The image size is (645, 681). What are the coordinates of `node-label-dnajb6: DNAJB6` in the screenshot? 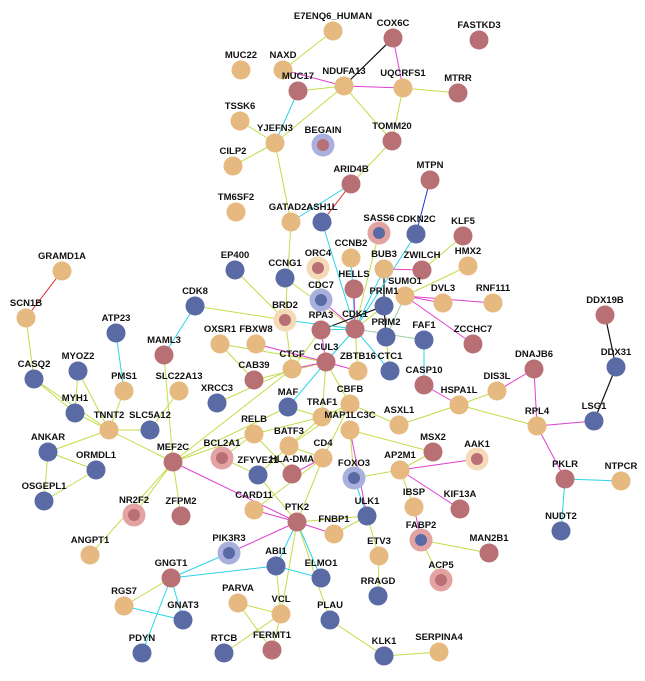 It's located at (534, 354).